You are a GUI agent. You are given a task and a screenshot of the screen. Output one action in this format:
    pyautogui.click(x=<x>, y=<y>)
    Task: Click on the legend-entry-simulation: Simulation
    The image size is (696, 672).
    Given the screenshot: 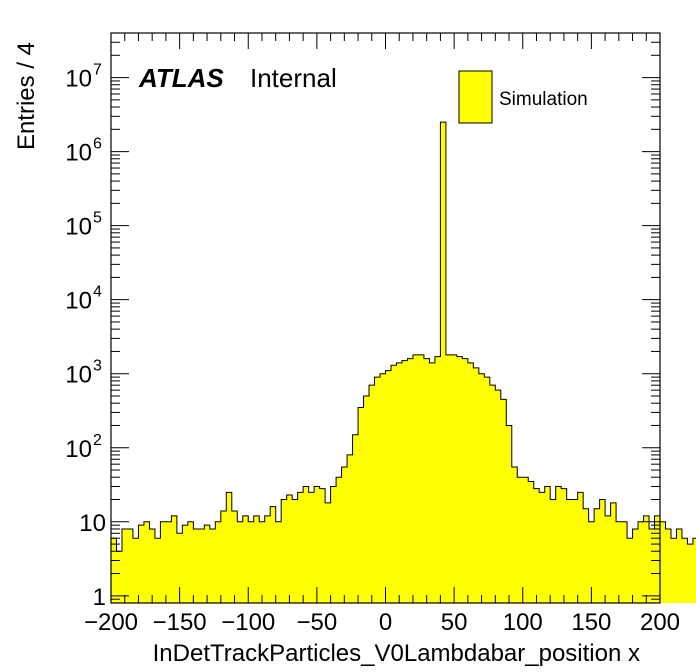 What is the action you would take?
    pyautogui.click(x=543, y=99)
    